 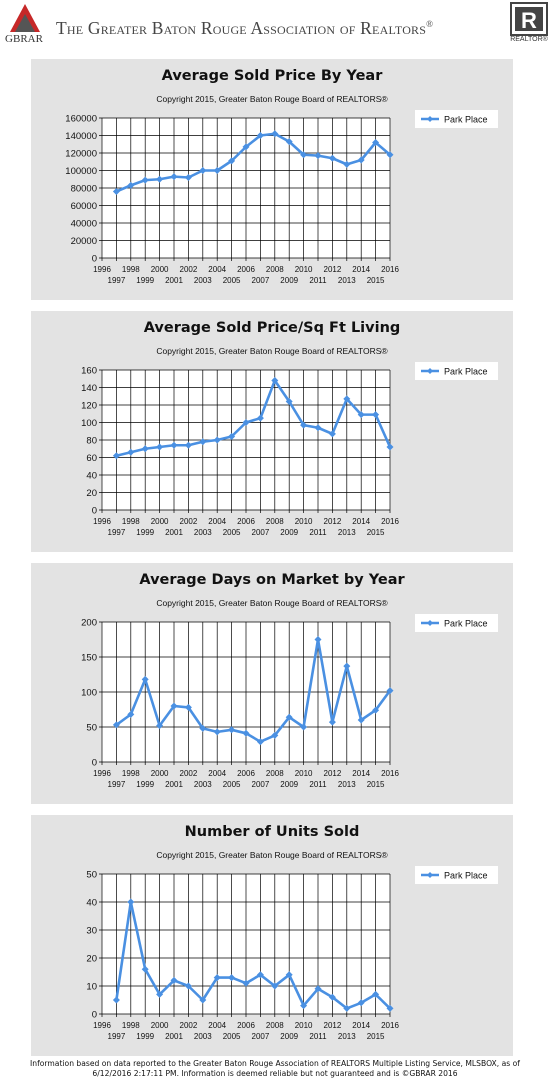 What do you see at coordinates (91, 476) in the screenshot?
I see `y-tick-label: 40` at bounding box center [91, 476].